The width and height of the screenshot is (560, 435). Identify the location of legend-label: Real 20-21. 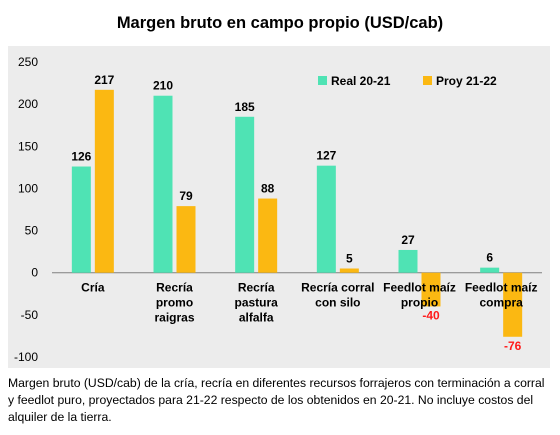
(361, 81).